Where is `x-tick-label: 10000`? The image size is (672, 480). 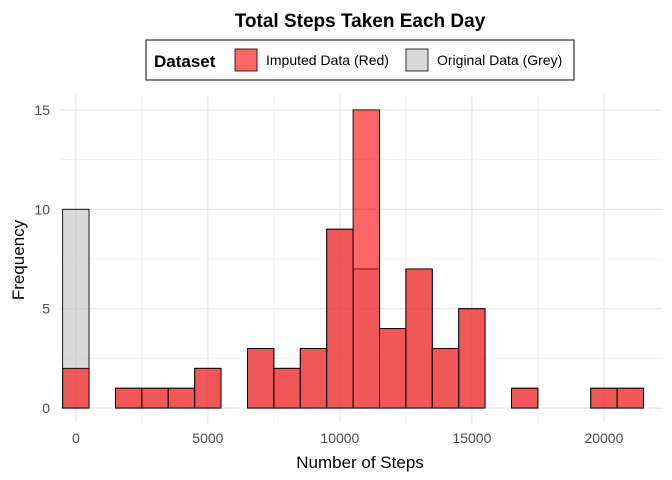 x-tick-label: 10000 is located at coordinates (339, 438).